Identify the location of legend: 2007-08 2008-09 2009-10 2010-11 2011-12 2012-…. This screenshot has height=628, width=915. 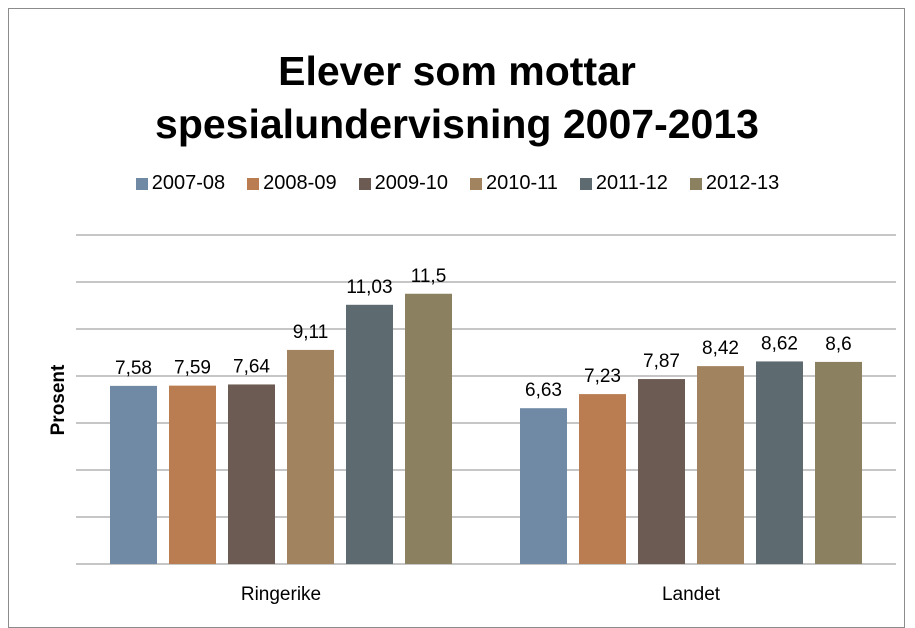
(457, 183).